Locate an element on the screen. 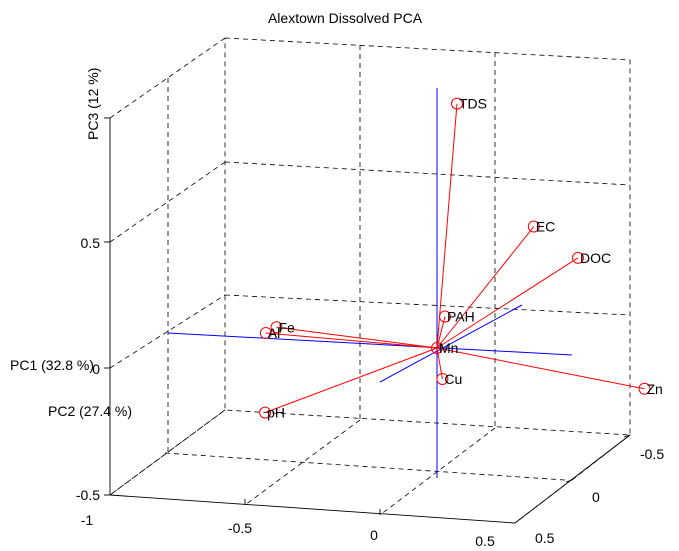 The height and width of the screenshot is (551, 679). loading-vector-tds is located at coordinates (447, 226).